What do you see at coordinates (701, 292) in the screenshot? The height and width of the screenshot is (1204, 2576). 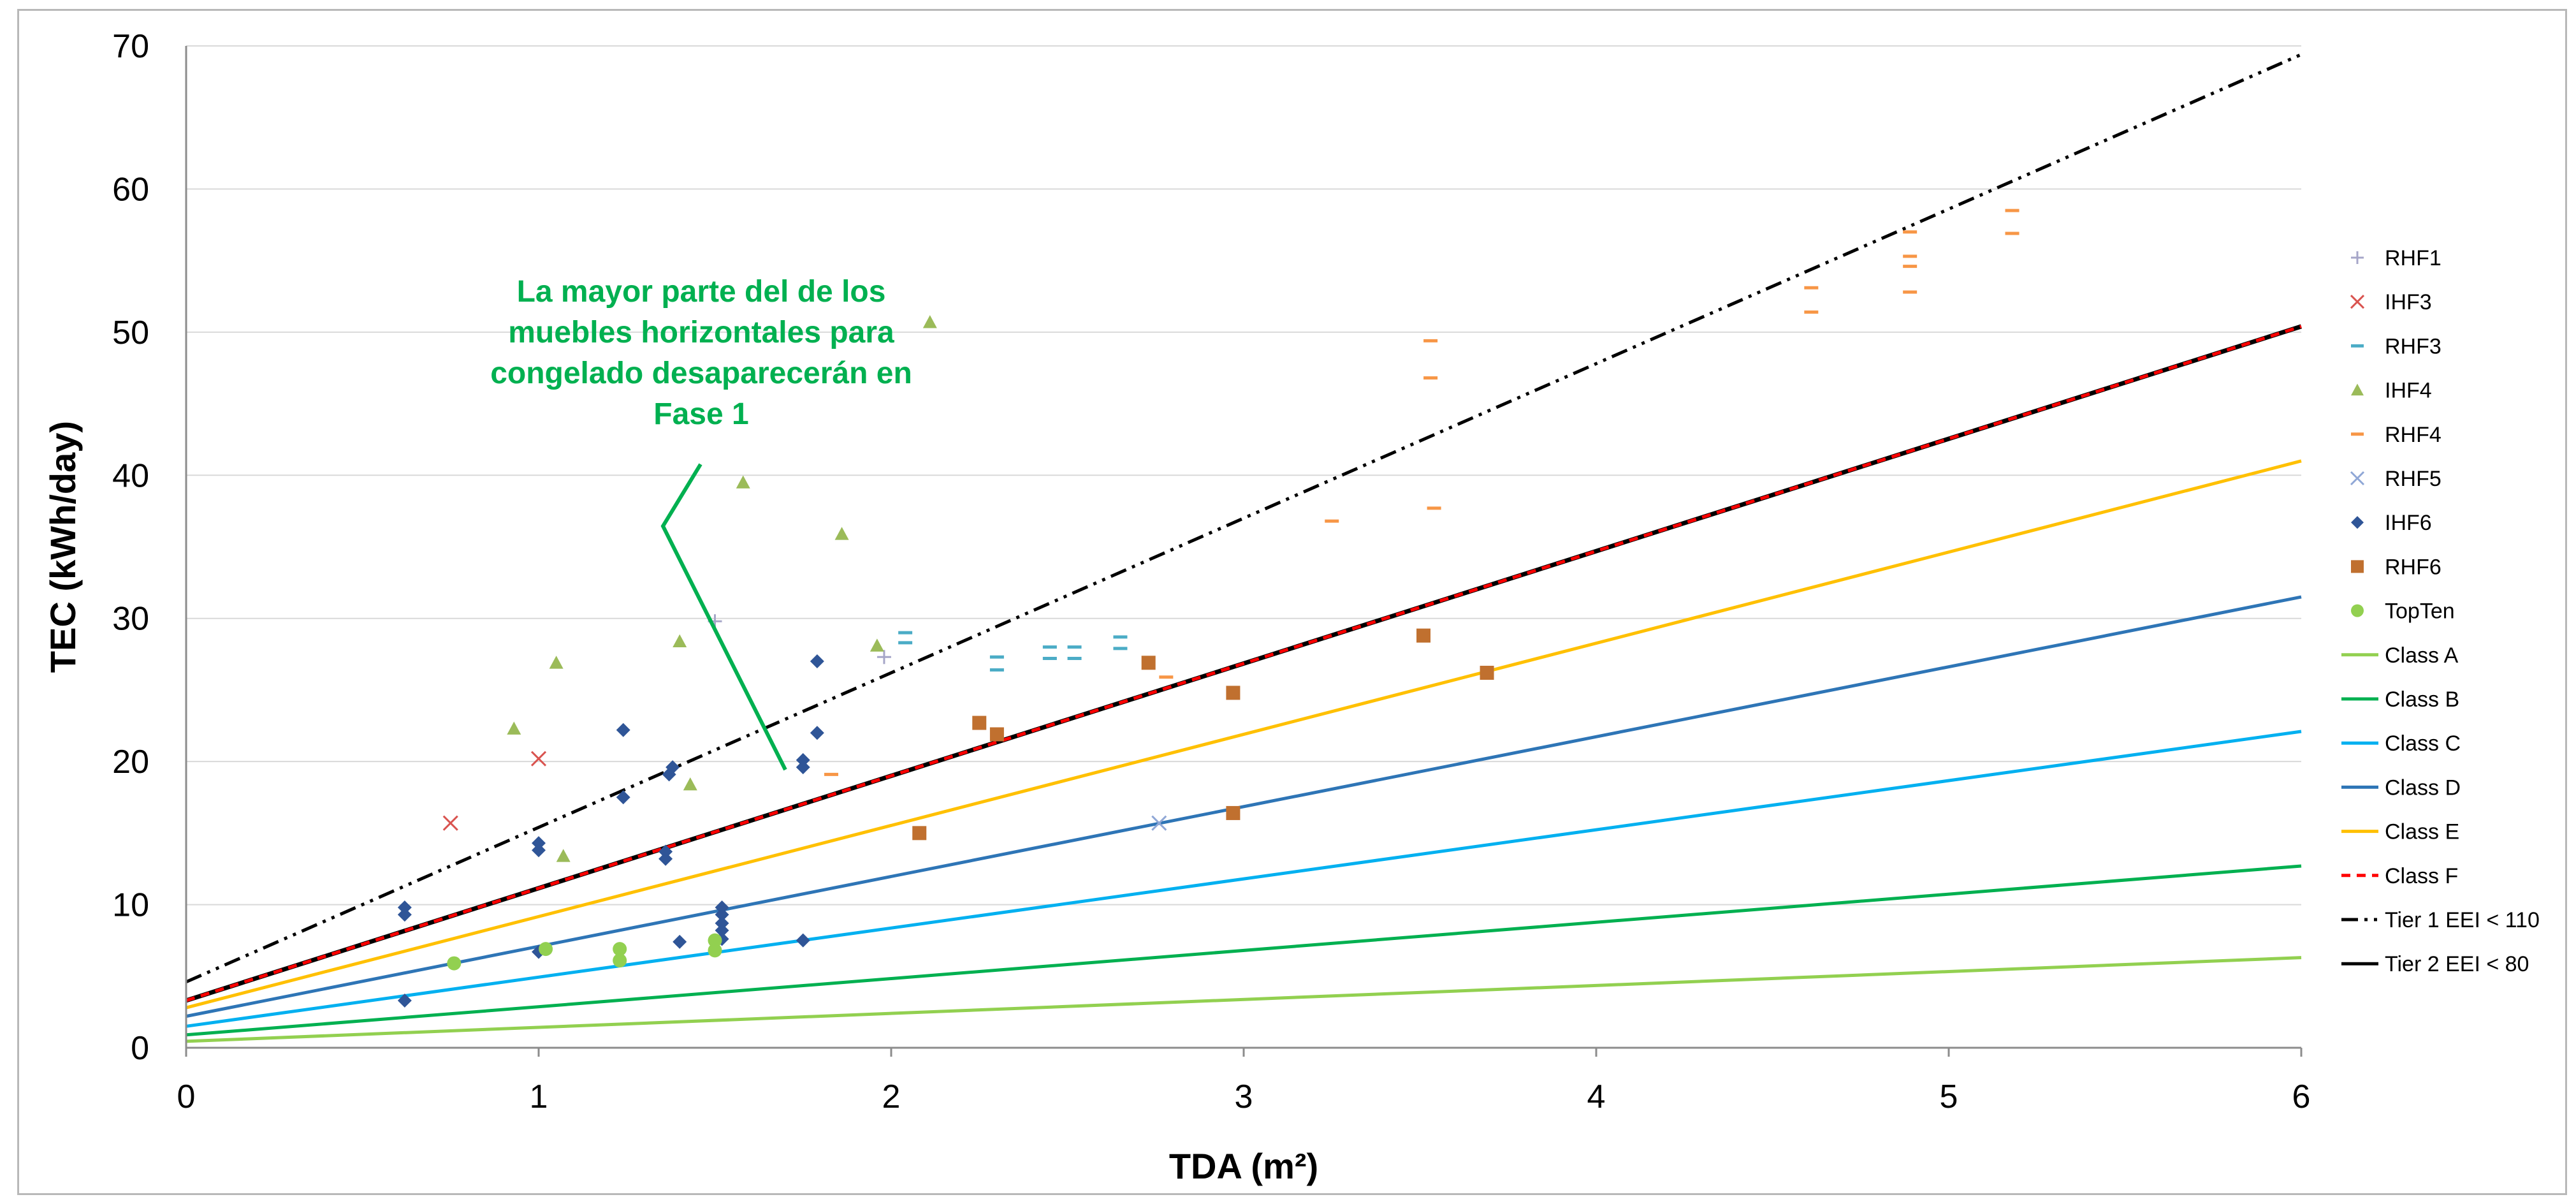 I see `annotation-text: La mayor parte del de los` at bounding box center [701, 292].